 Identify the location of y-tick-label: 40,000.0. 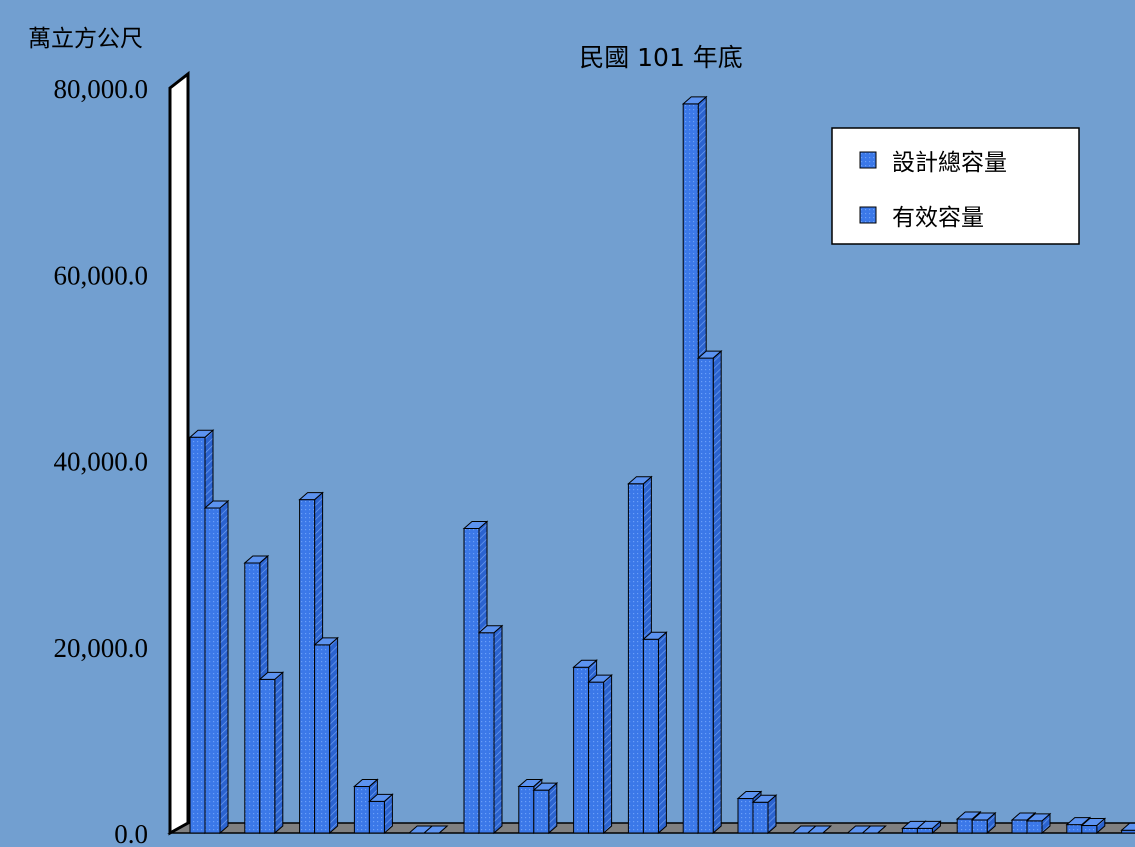
(101, 462).